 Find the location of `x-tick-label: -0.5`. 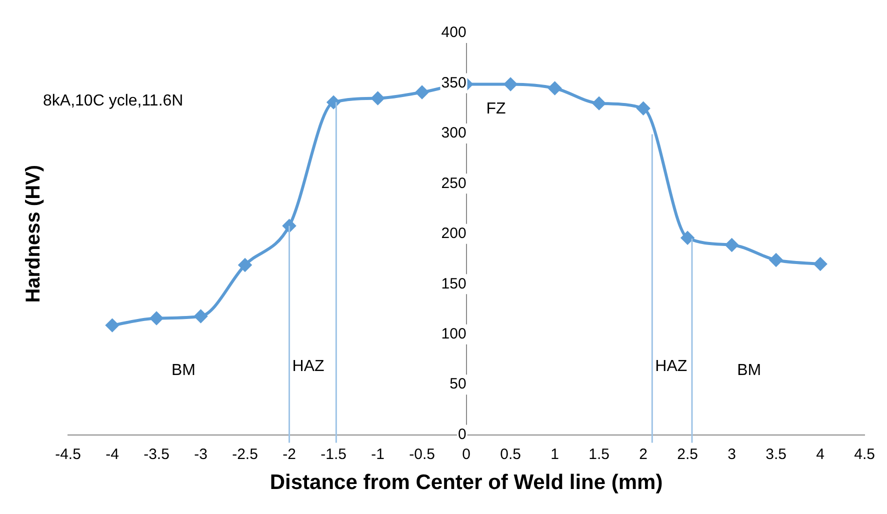

x-tick-label: -0.5 is located at coordinates (422, 454).